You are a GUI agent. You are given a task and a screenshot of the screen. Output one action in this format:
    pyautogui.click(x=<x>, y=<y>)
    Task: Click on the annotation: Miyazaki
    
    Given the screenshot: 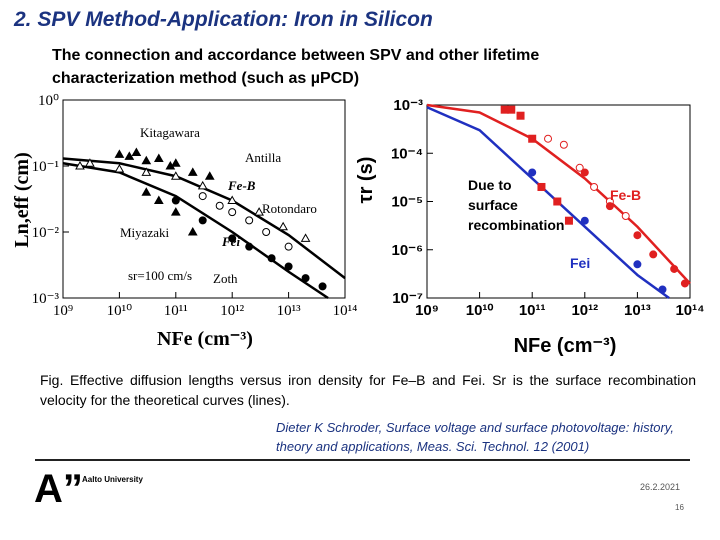 What is the action you would take?
    pyautogui.click(x=144, y=232)
    